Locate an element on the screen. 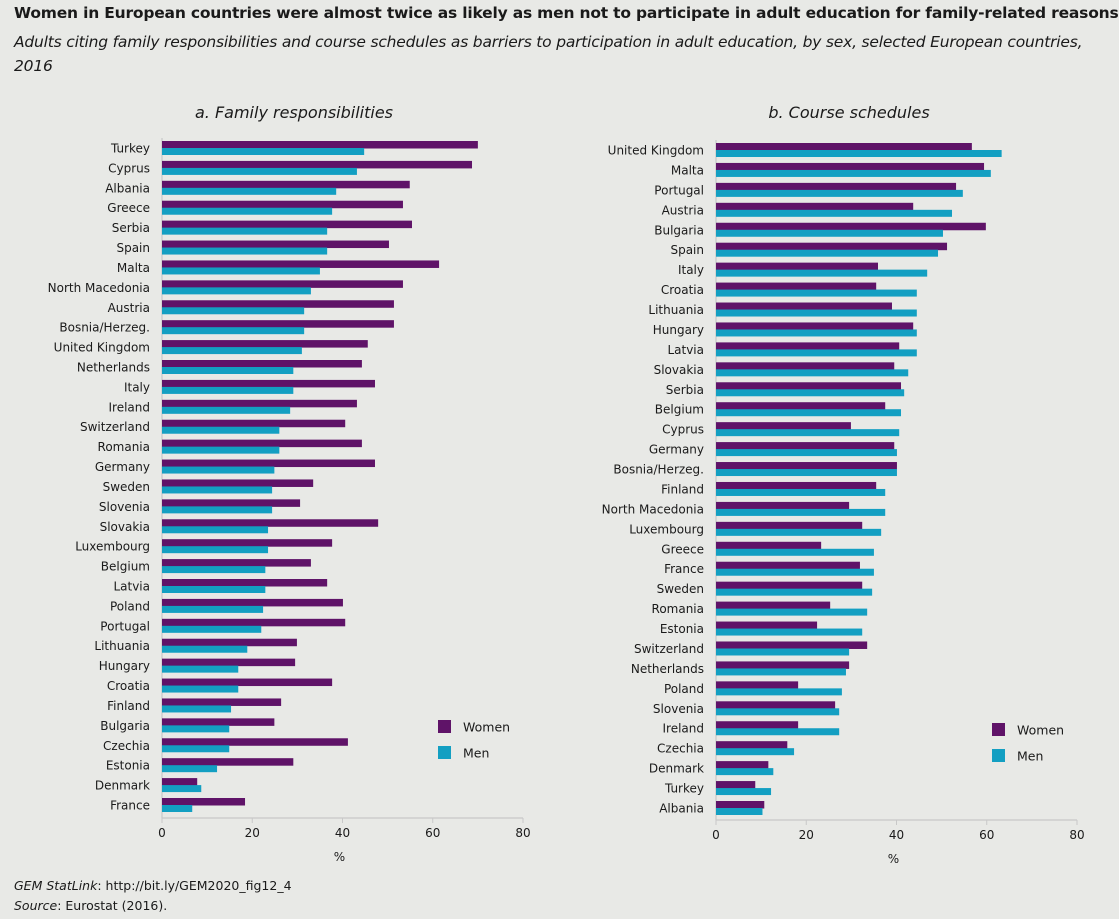 The image size is (1119, 919). legend-swatch-men is located at coordinates (998, 755).